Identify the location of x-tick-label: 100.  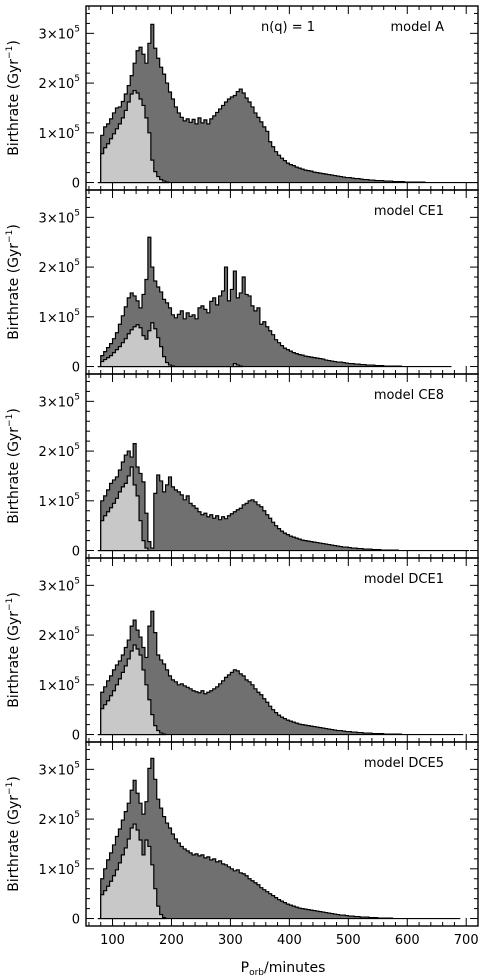
(112, 940).